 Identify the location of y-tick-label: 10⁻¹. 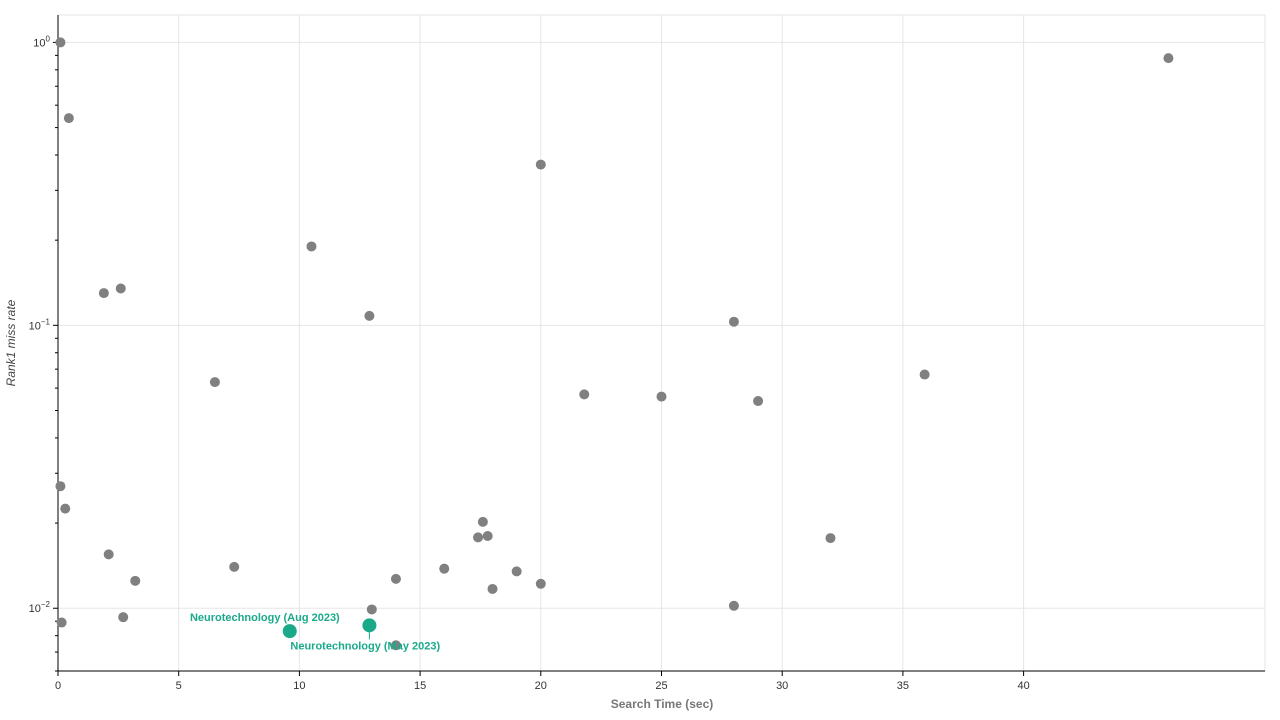
(40, 324).